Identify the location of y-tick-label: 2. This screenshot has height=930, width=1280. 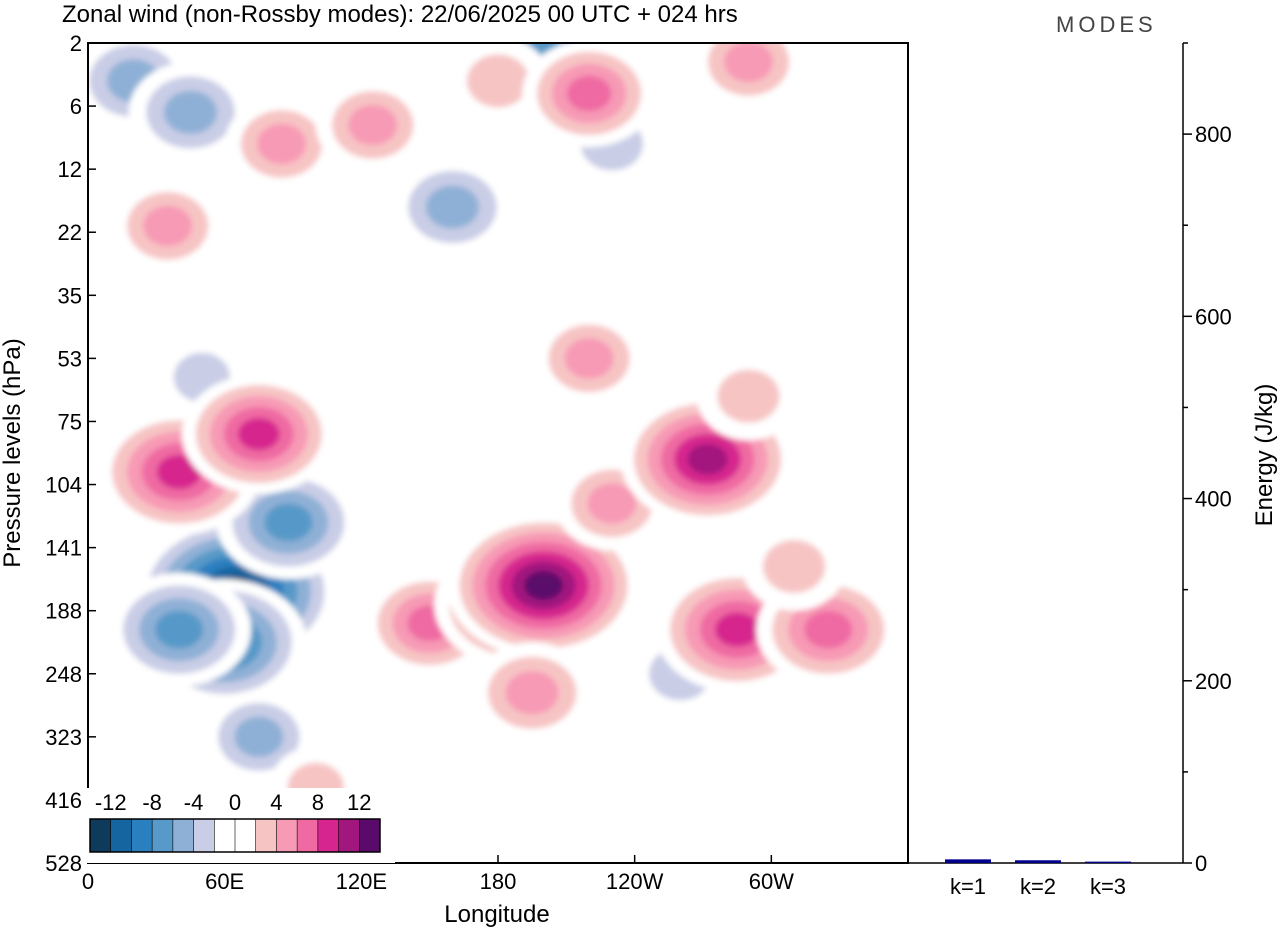
(76, 43).